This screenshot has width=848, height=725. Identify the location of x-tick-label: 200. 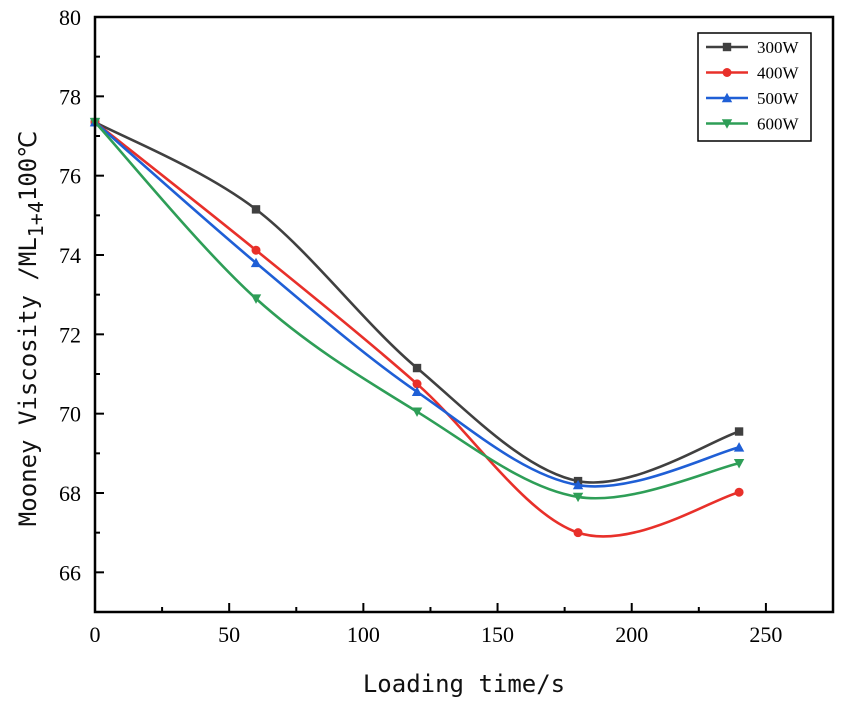
(631, 634).